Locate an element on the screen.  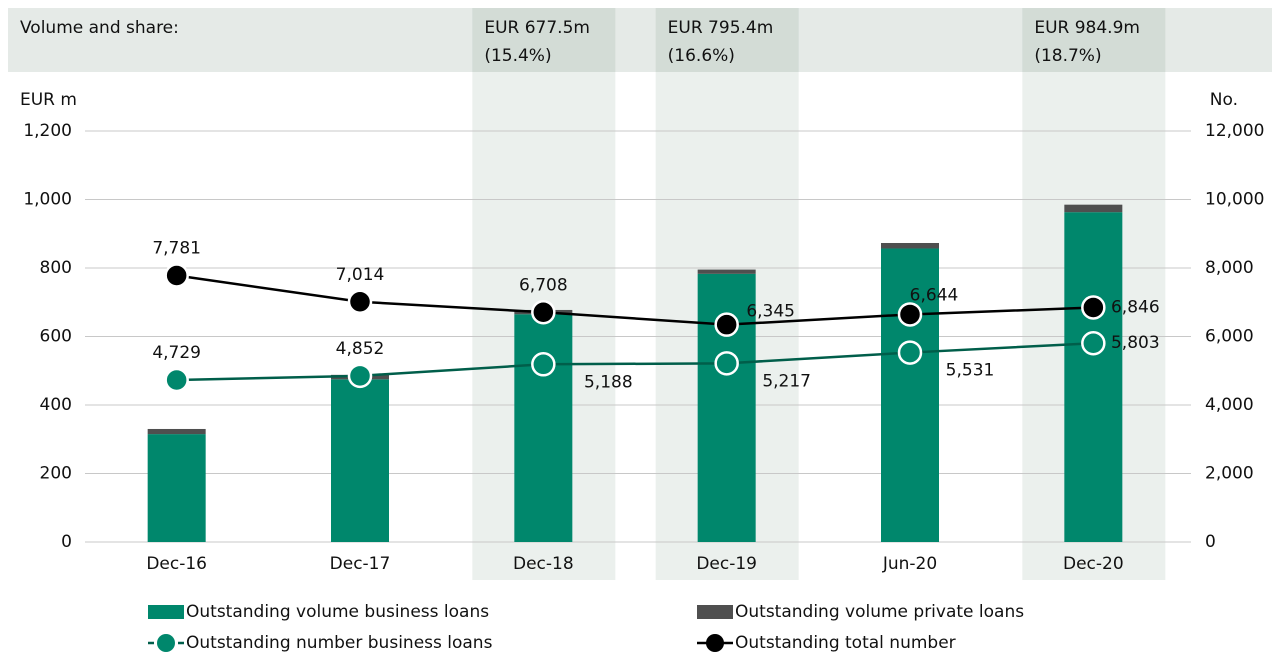
data-label: 6,345 is located at coordinates (770, 312).